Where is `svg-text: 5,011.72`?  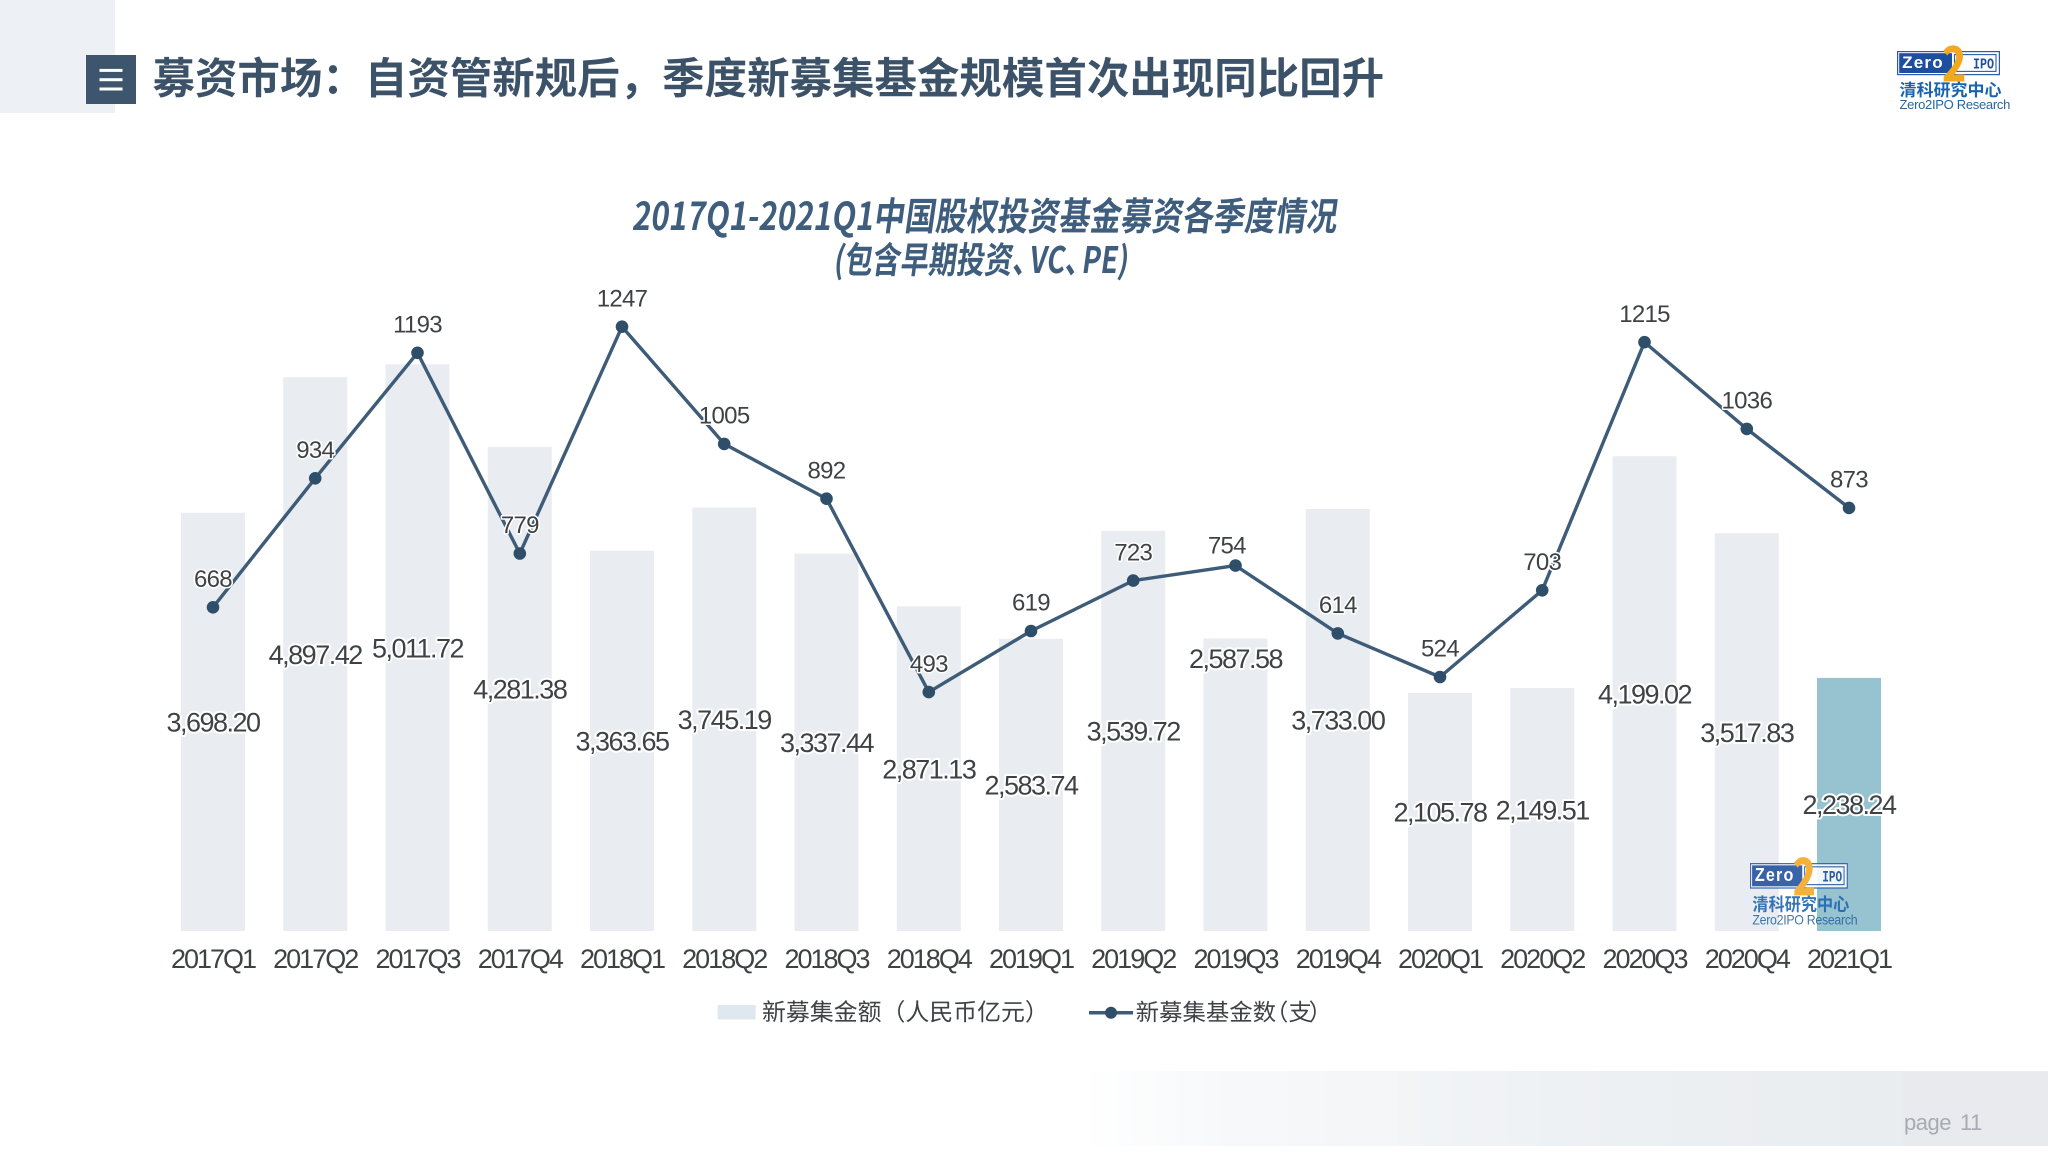 svg-text: 5,011.72 is located at coordinates (418, 648).